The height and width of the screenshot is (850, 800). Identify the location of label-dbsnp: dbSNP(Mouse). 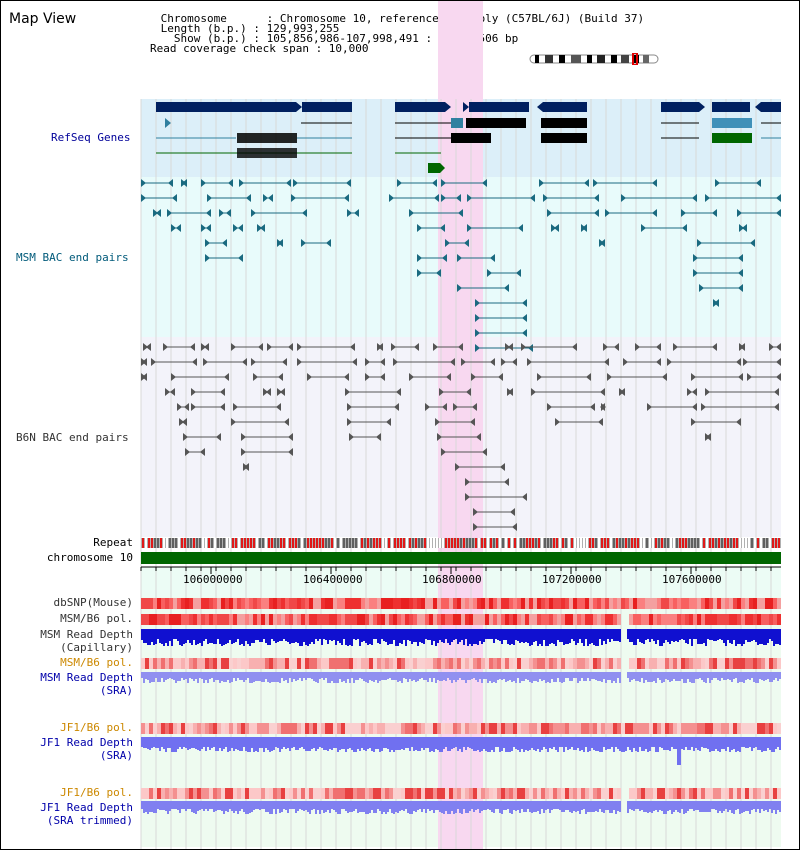
(93, 602).